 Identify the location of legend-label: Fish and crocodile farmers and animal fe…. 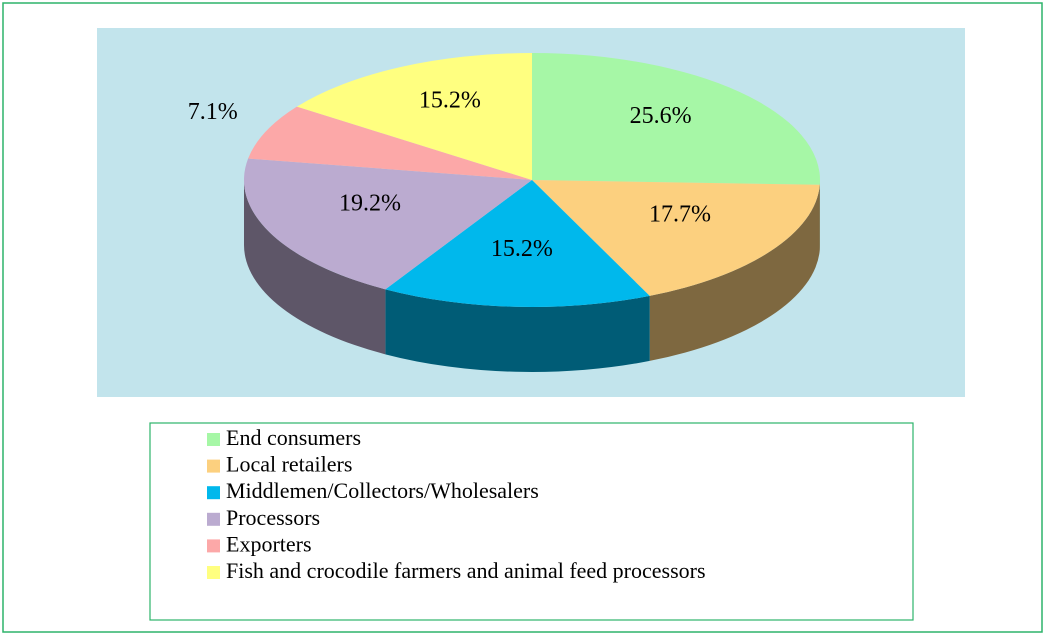
(466, 570).